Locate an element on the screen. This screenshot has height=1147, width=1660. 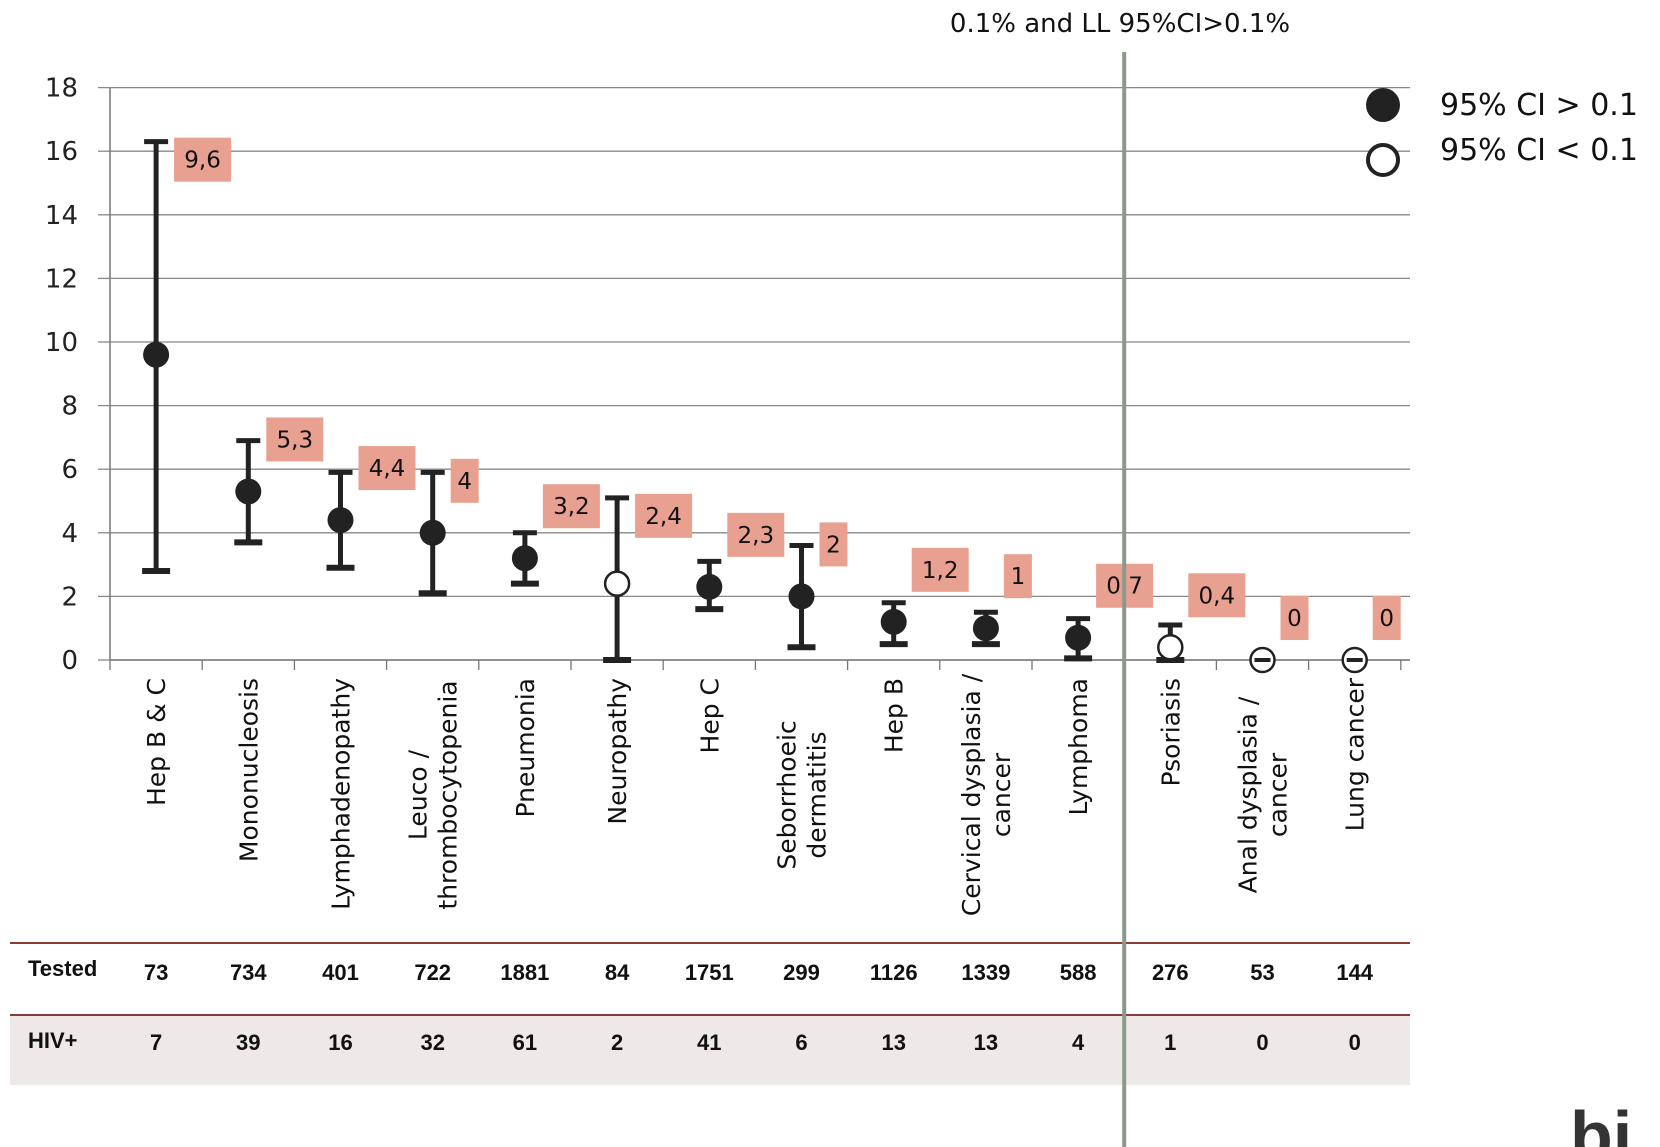
data-label: 2 is located at coordinates (833, 545).